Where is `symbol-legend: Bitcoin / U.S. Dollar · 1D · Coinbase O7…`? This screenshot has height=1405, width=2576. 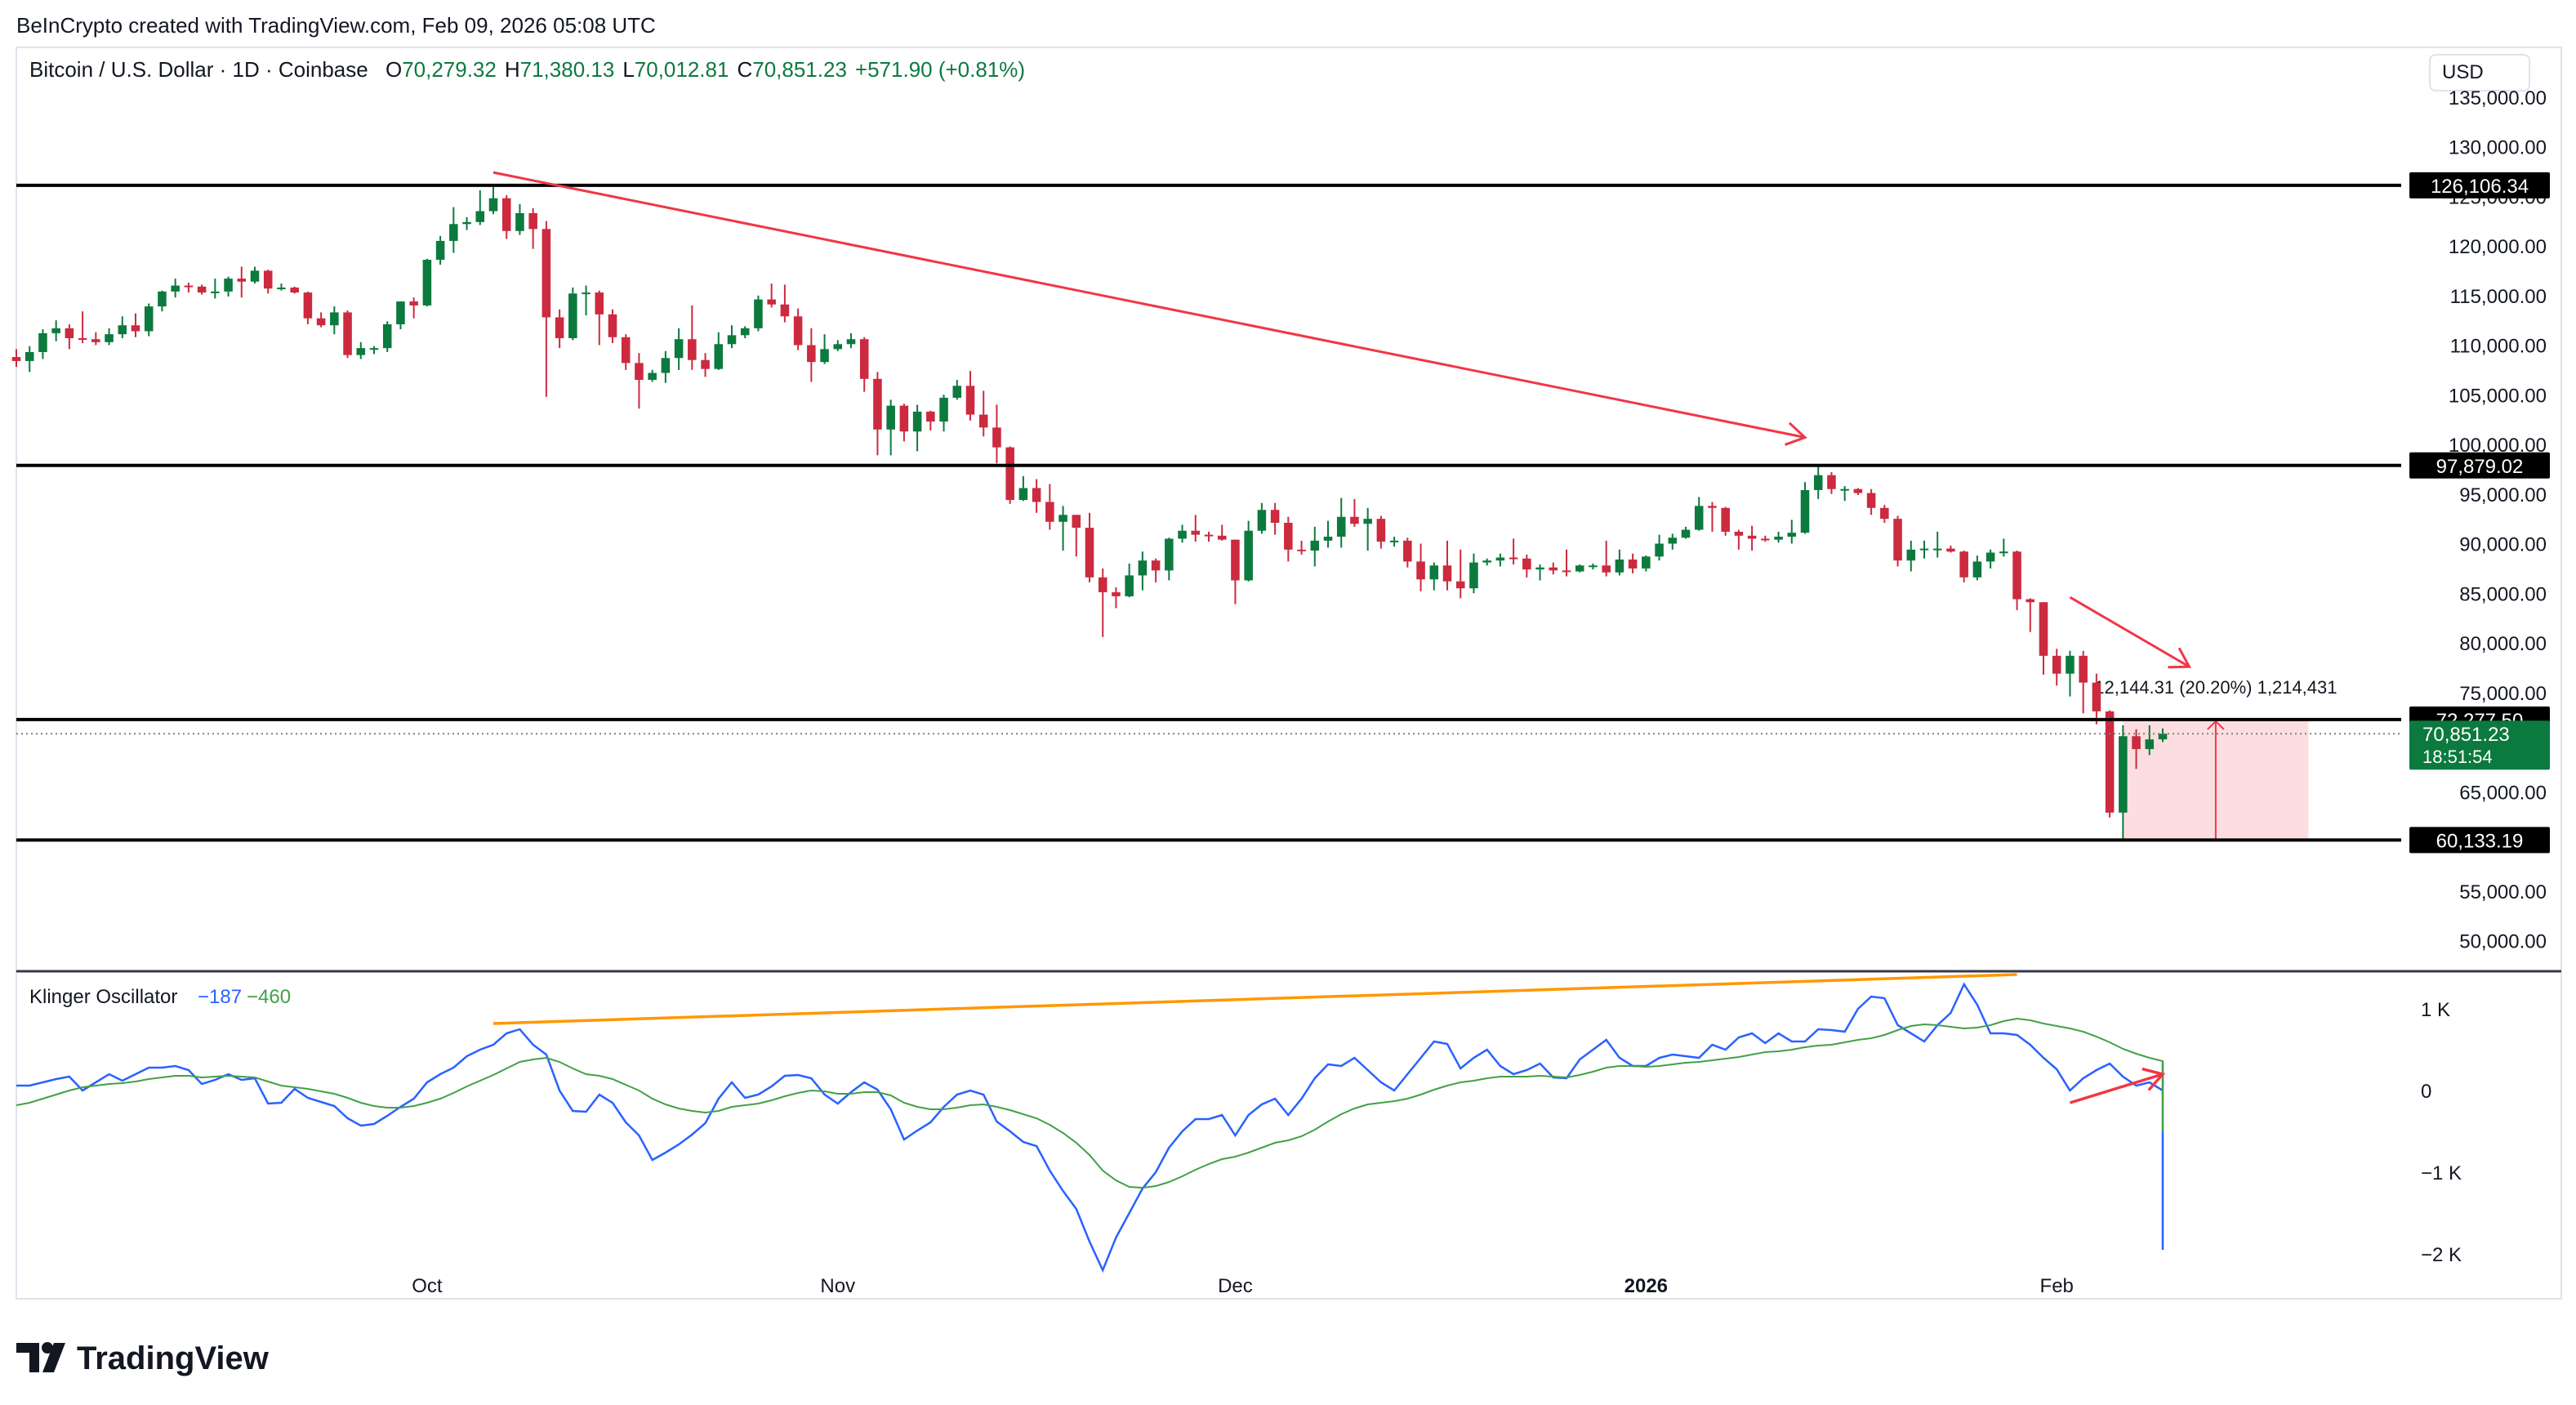 symbol-legend: Bitcoin / U.S. Dollar · 1D · Coinbase O7… is located at coordinates (527, 70).